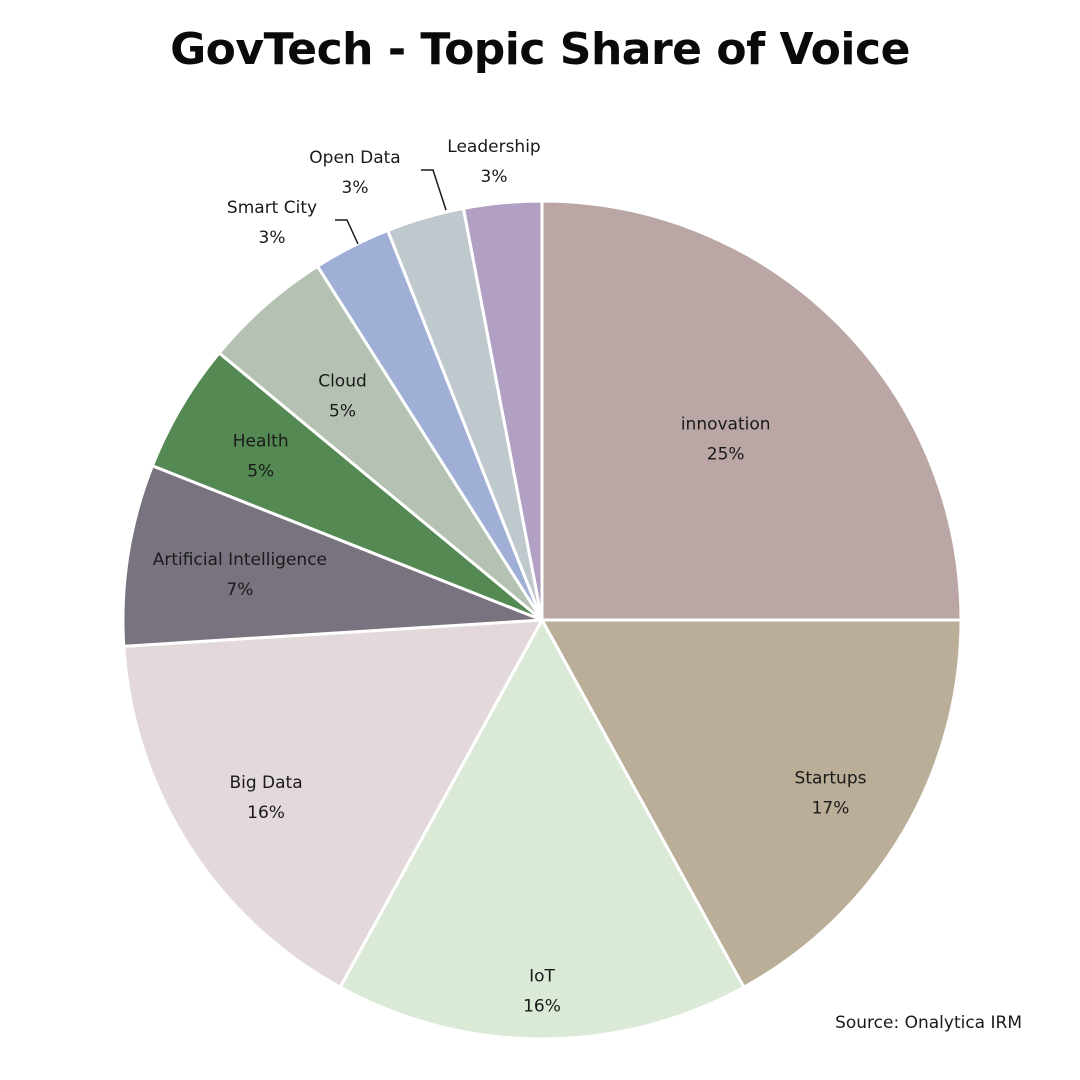  I want to click on chart-title: GovTech - Topic Share of Voice, so click(540, 49).